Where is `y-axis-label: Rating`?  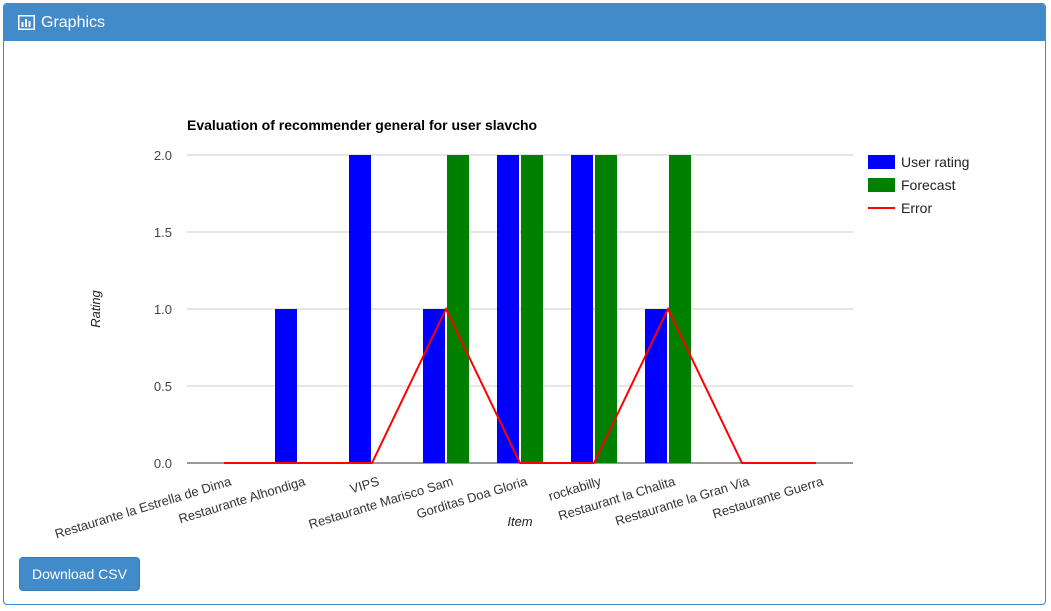
y-axis-label: Rating is located at coordinates (95, 308).